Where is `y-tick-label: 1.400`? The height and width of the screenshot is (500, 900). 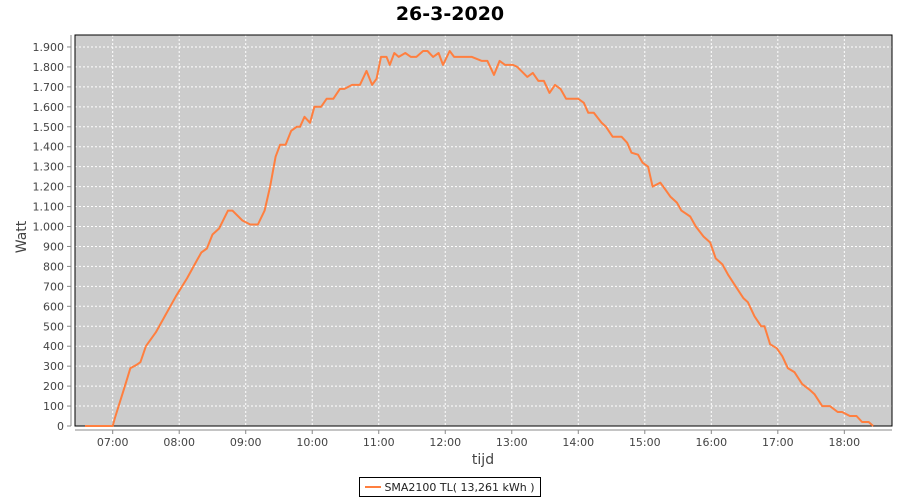 y-tick-label: 1.400 is located at coordinates (49, 147).